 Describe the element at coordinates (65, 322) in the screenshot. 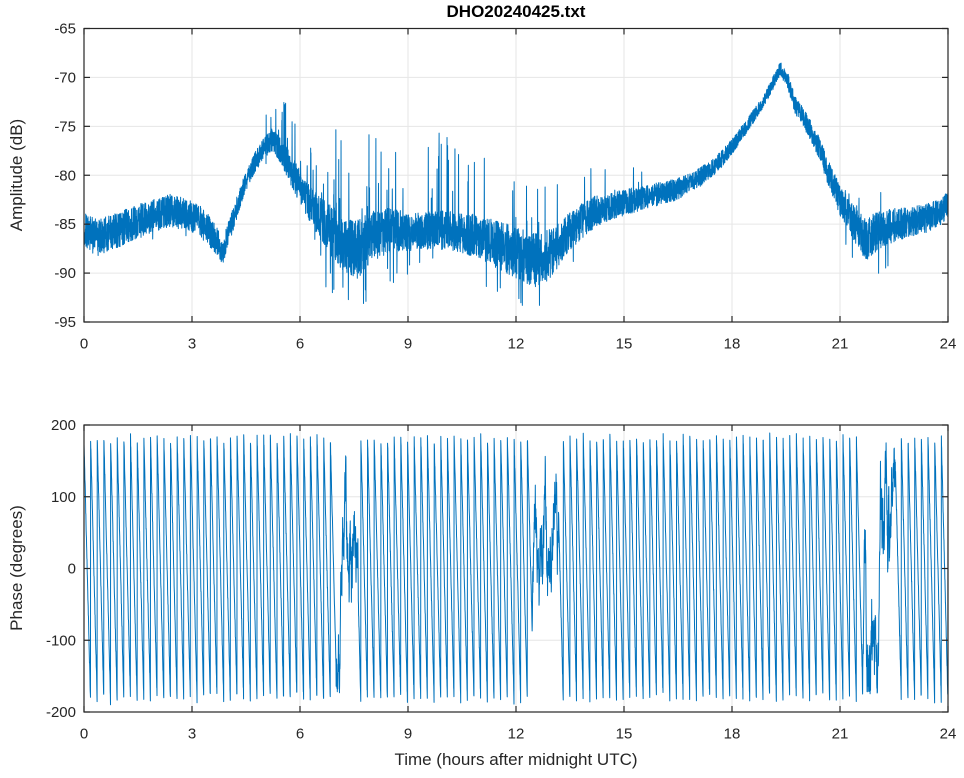

I see `y-tick-label: -95` at that location.